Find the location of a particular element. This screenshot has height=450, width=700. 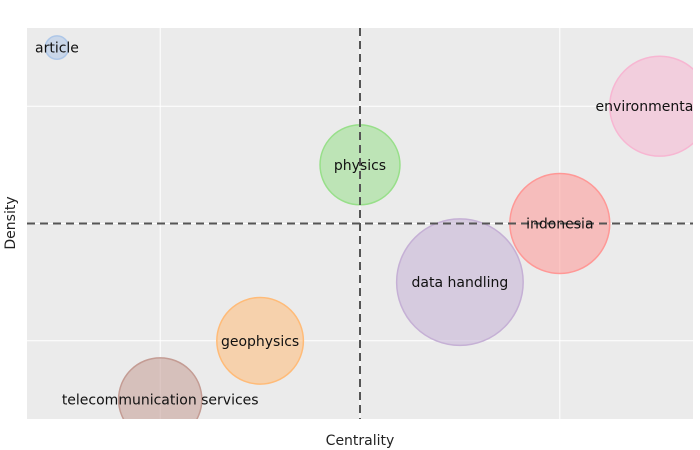

bubble-label-5: geophysics is located at coordinates (260, 342).